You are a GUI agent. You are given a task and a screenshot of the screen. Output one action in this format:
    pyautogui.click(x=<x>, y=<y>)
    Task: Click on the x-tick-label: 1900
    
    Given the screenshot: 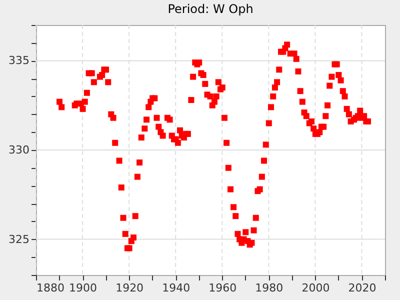 What is the action you would take?
    pyautogui.click(x=83, y=288)
    